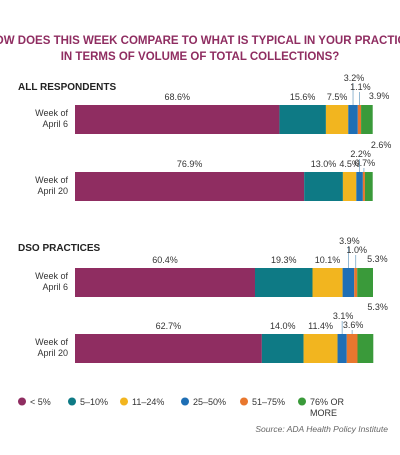 The image size is (400, 455). Describe the element at coordinates (67, 87) in the screenshot. I see `group-label-0: ALL RESPONDENTS` at that location.